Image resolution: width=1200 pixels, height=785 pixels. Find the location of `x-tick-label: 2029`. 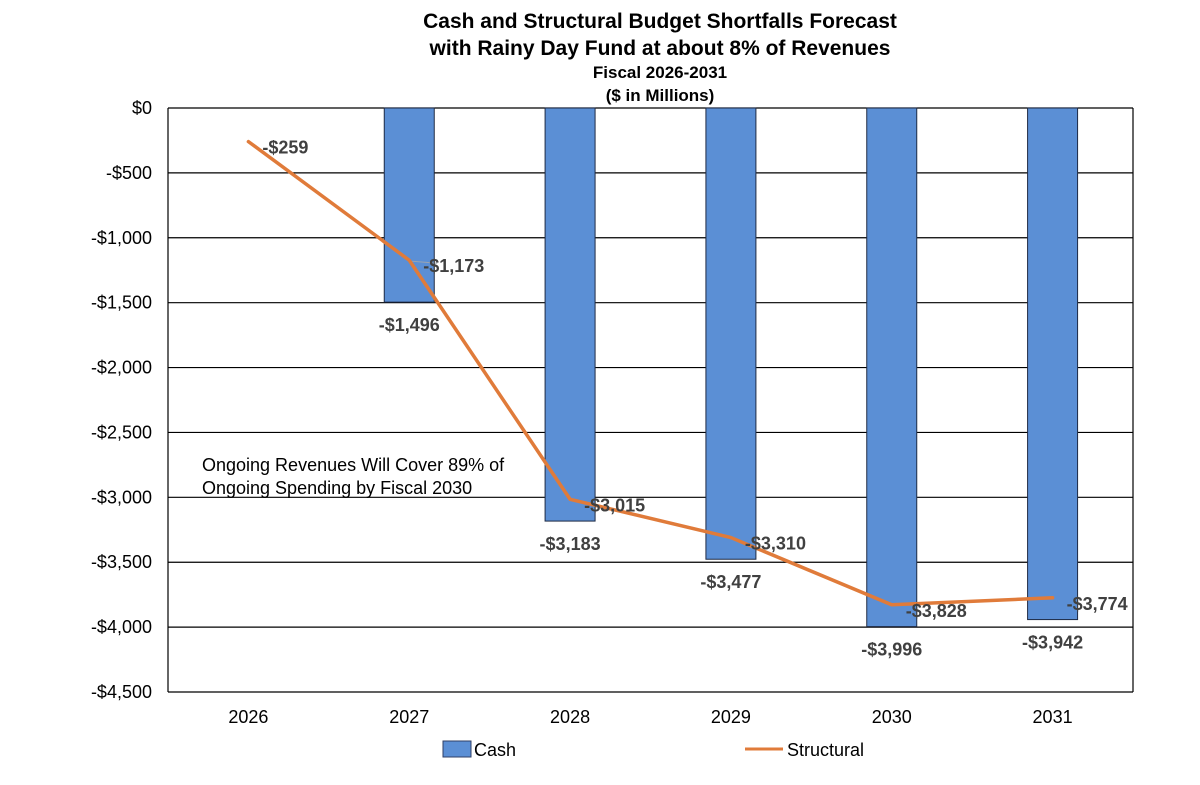

x-tick-label: 2029 is located at coordinates (731, 717).